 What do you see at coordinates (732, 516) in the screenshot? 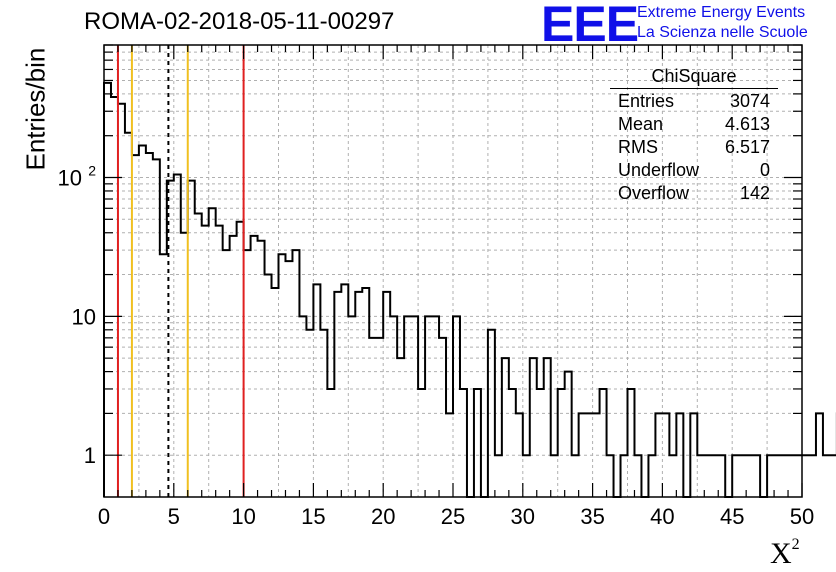
I see `x-tick-label: 45` at bounding box center [732, 516].